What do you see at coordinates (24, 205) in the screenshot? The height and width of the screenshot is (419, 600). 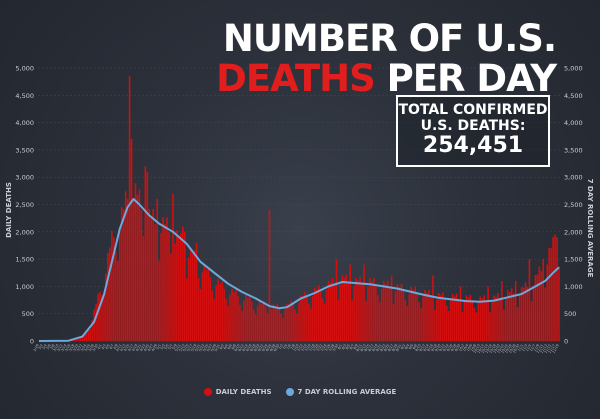 I see `y-tick-label-left: 2,500` at bounding box center [24, 205].